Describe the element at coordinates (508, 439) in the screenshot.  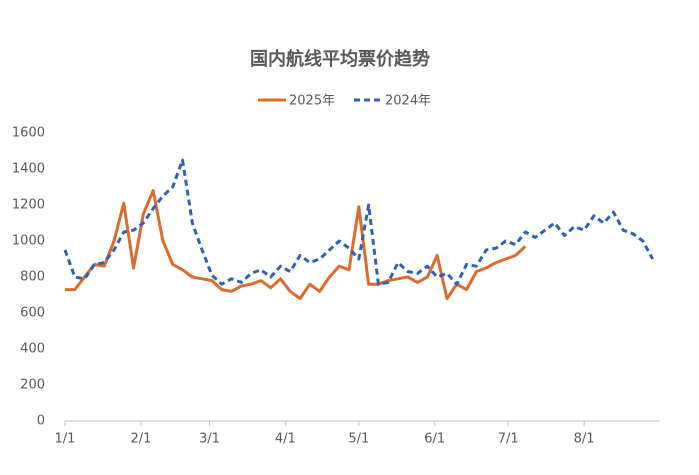
I see `x-tick-label: 7/1` at that location.